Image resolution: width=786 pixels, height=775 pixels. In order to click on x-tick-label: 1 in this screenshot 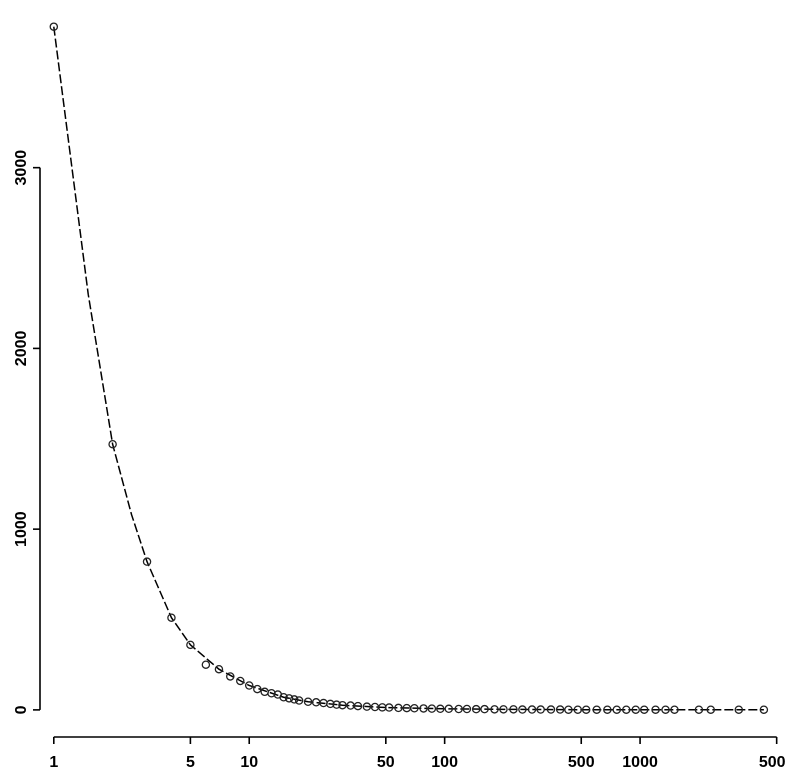, I will do `click(53, 762)`.